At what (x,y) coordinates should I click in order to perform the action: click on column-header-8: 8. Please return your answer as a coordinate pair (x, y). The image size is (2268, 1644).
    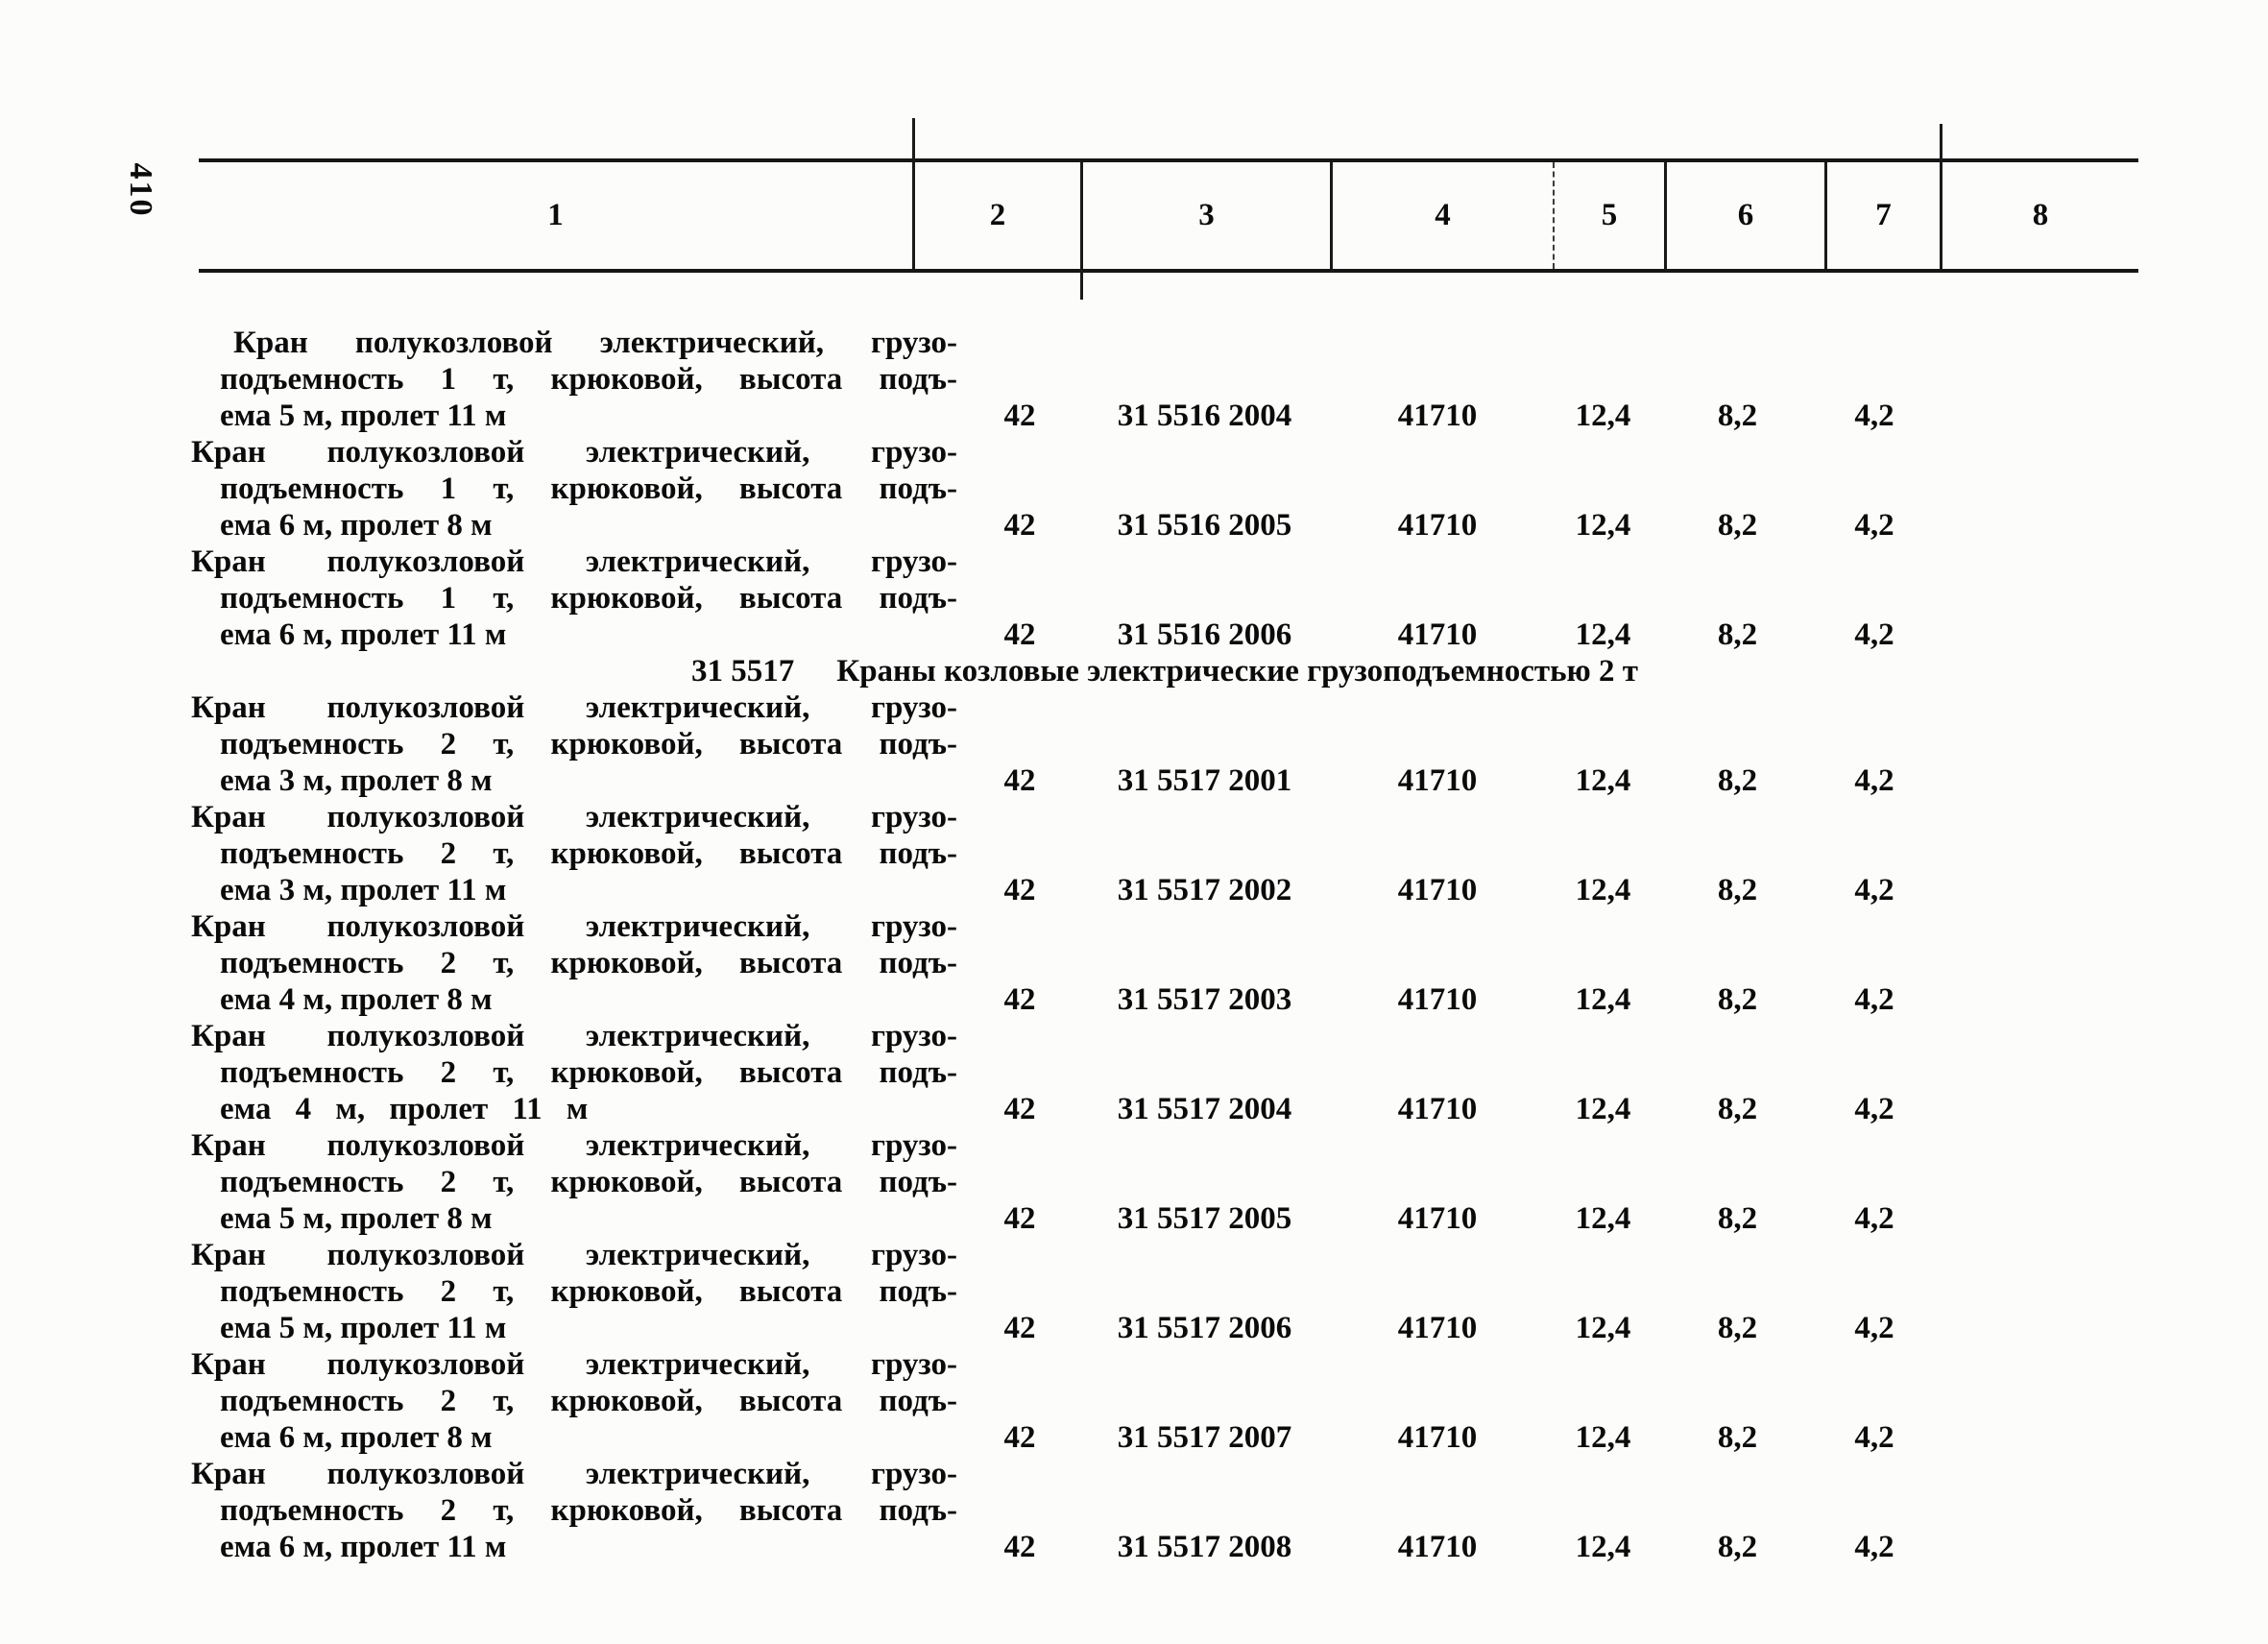
    Looking at the image, I should click on (2039, 215).